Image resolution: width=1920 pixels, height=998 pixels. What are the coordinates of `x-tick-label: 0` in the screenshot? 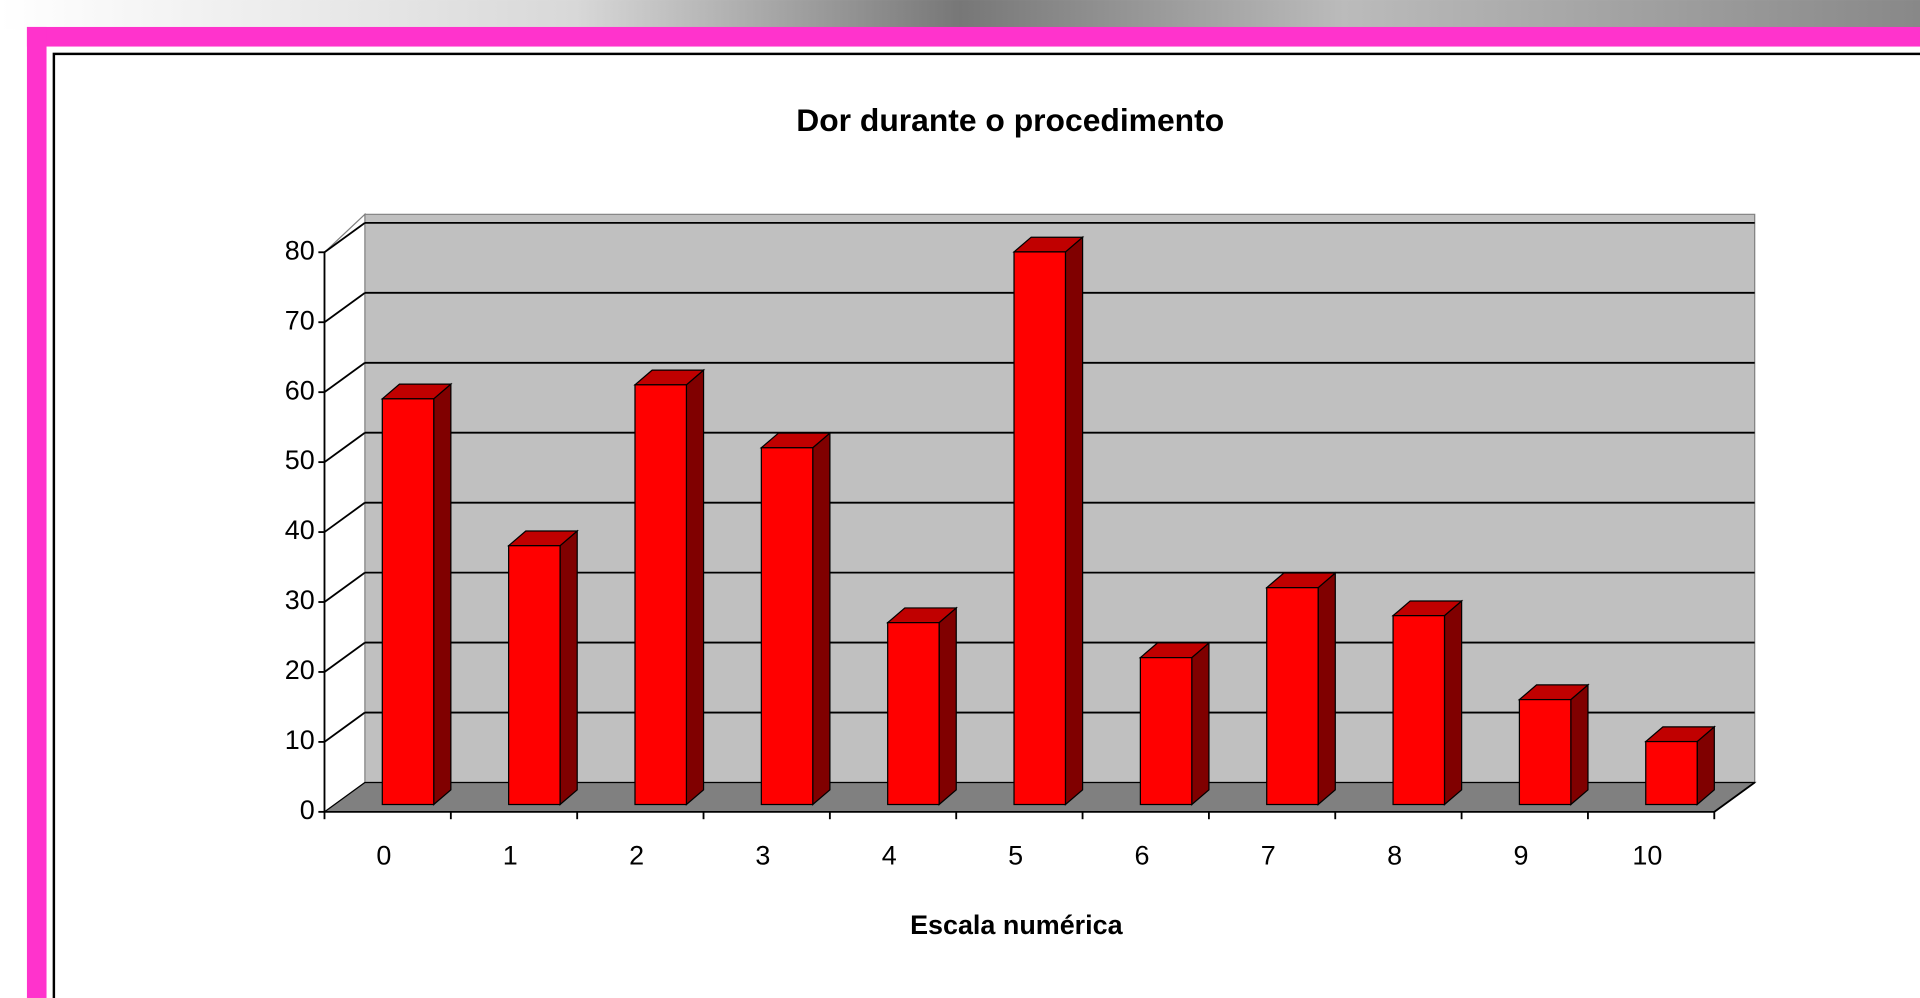 It's located at (383, 855).